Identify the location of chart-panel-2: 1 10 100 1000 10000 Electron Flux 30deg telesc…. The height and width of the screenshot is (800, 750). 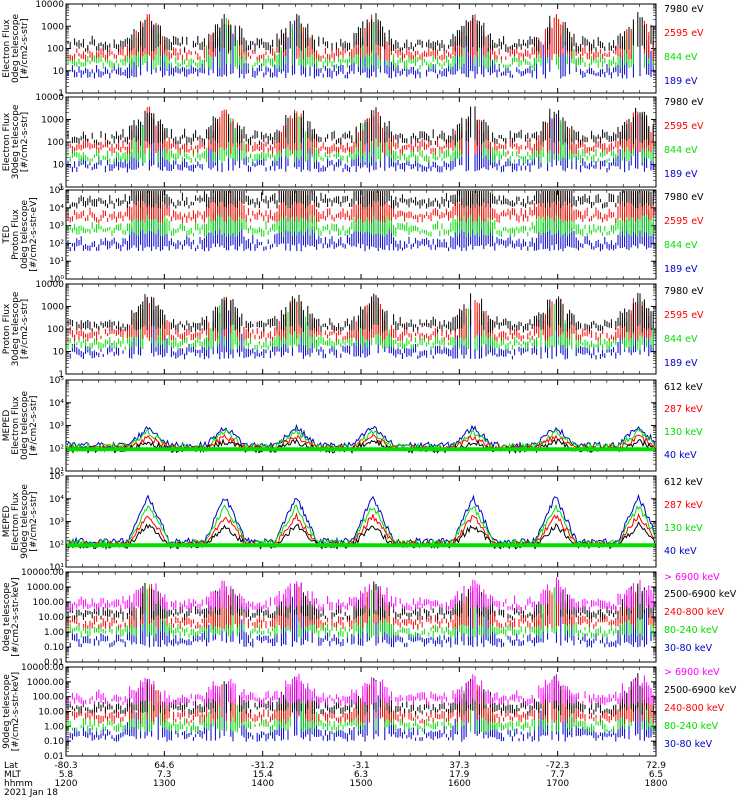
(353, 143).